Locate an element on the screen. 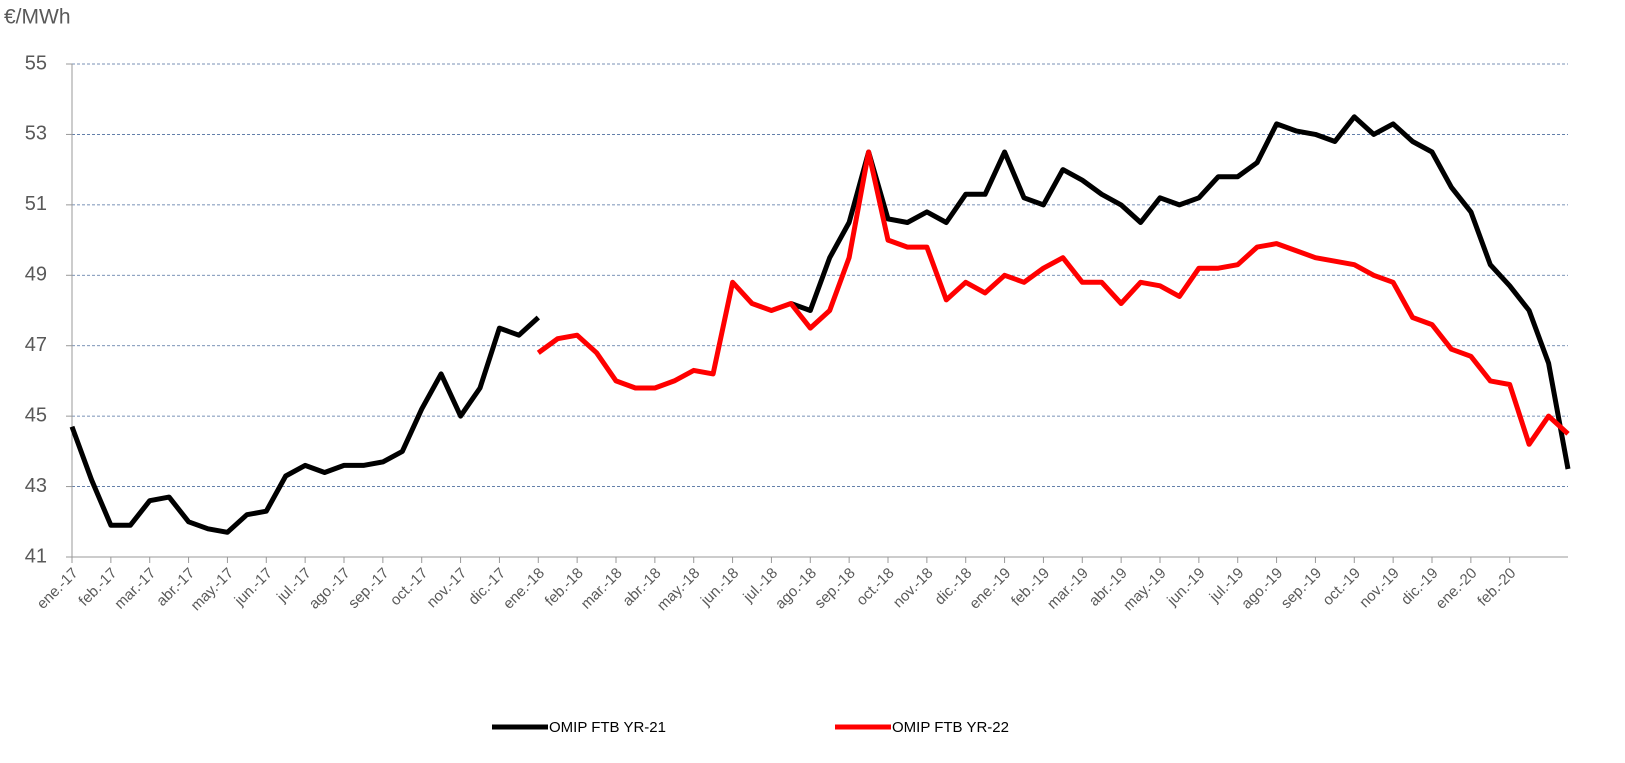 The height and width of the screenshot is (763, 1625). x-tick-label: jun.-17 is located at coordinates (253, 587).